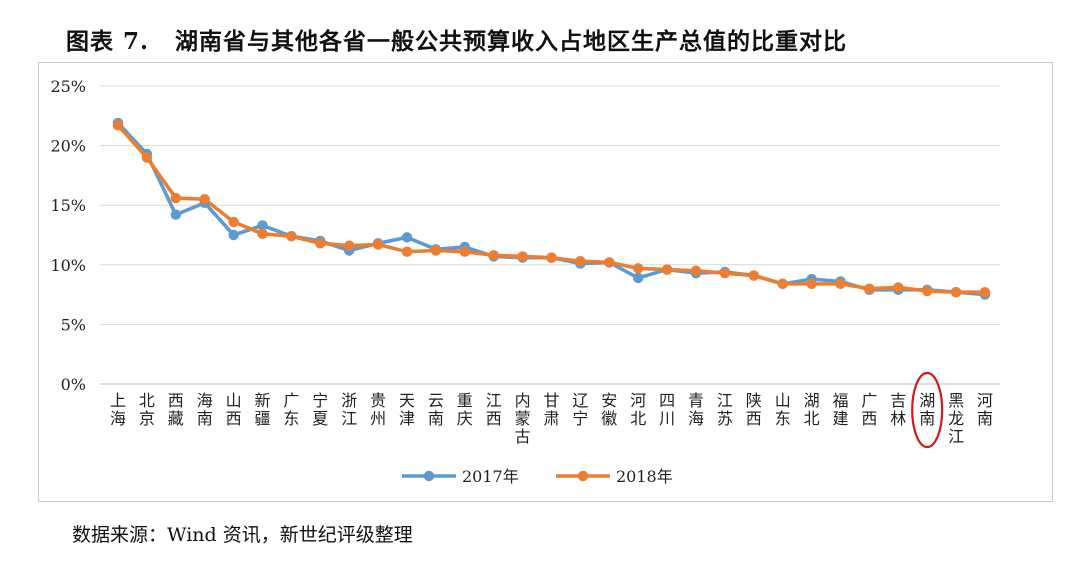 This screenshot has width=1080, height=569. Describe the element at coordinates (68, 235) in the screenshot. I see `y-axis-tick-labels: 25% 20% 15% 10% 5% 0%` at that location.